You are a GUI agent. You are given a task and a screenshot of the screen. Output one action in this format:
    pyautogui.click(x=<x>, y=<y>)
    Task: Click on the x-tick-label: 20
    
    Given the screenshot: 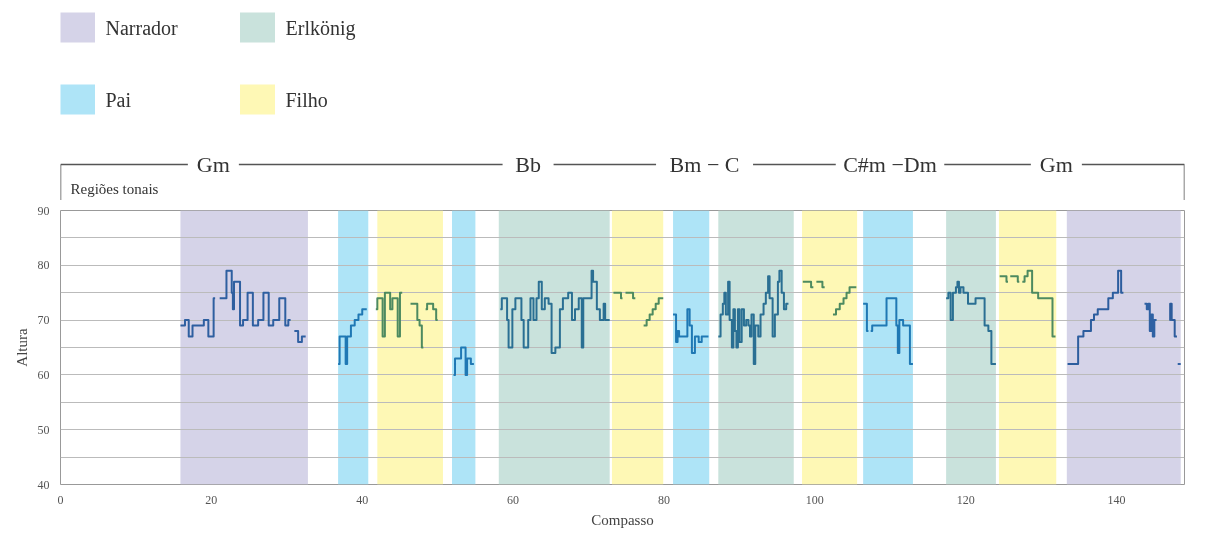 What is the action you would take?
    pyautogui.click(x=211, y=499)
    